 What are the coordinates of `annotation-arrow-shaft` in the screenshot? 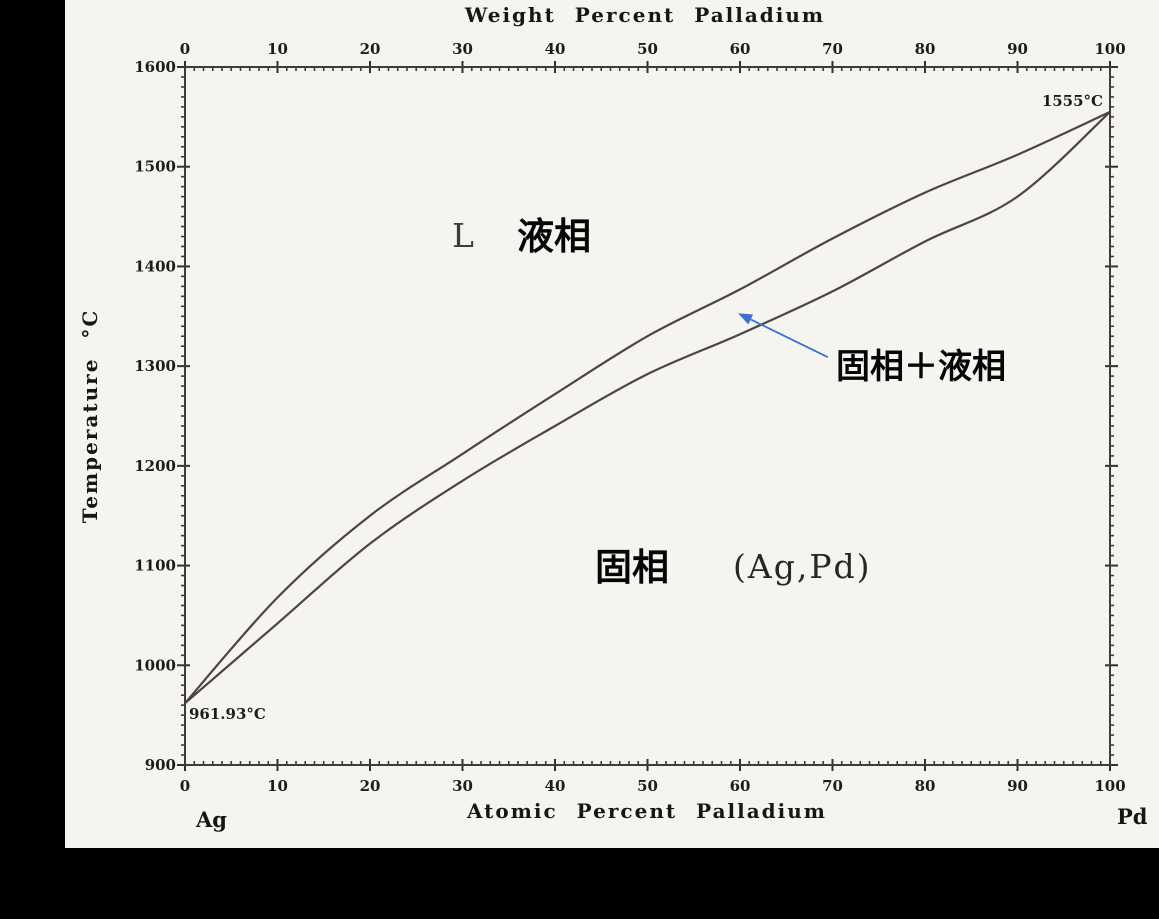 It's located at (789, 338).